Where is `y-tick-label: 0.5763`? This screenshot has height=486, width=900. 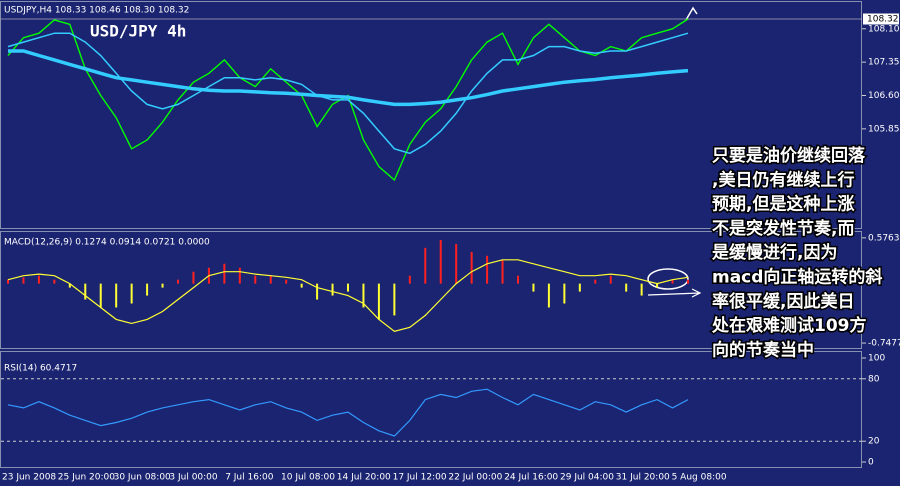 y-tick-label: 0.5763 is located at coordinates (884, 238).